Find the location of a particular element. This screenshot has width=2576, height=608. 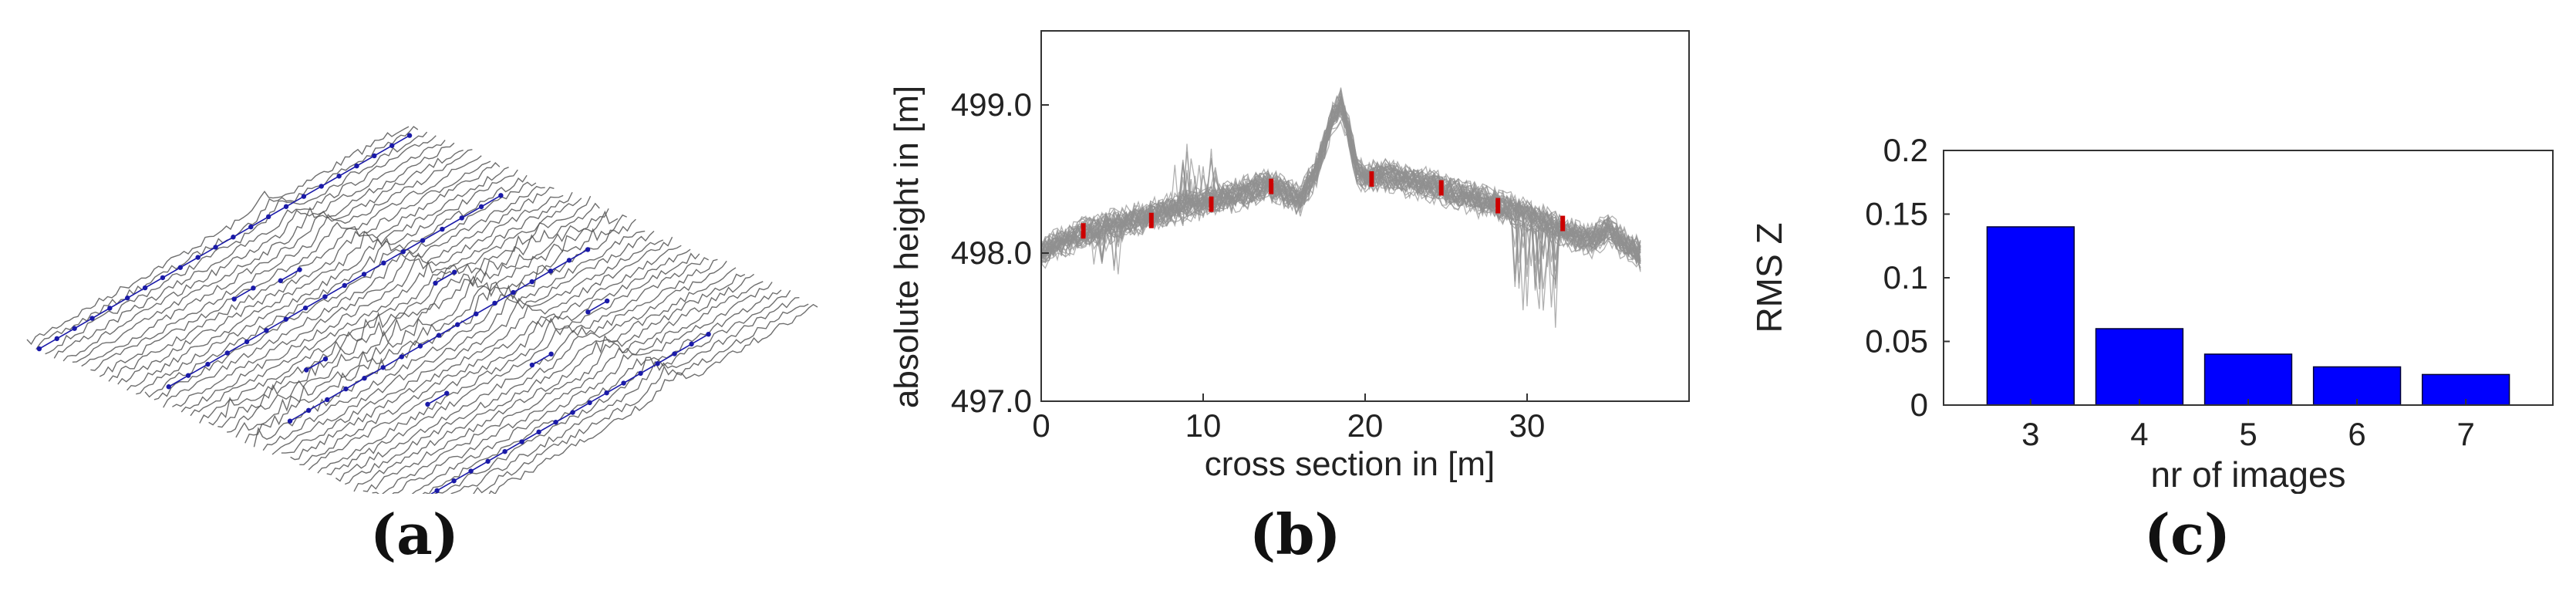

axis-ticks: 3 4 5 6 7 0 0.05 0.1 0.15 0.2 is located at coordinates (2170, 292).